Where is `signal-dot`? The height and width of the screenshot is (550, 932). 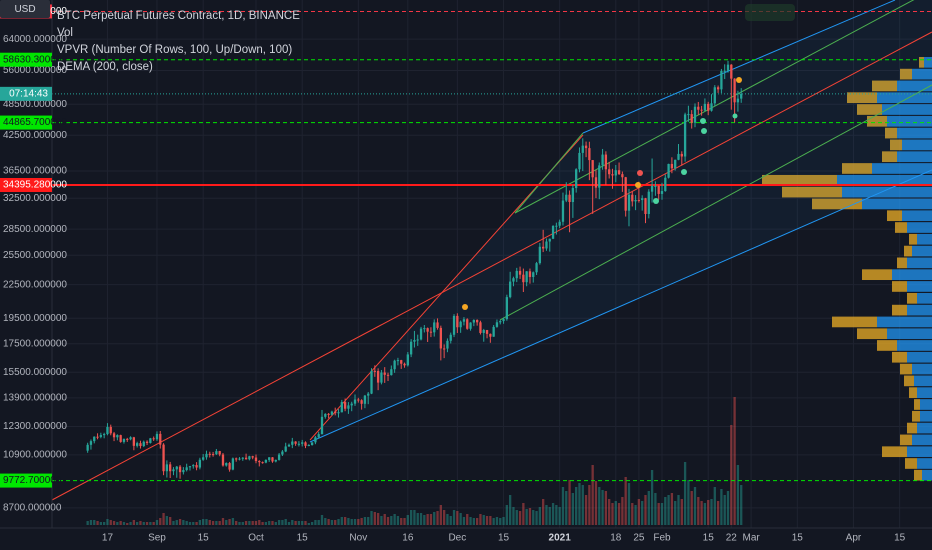
signal-dot is located at coordinates (465, 307).